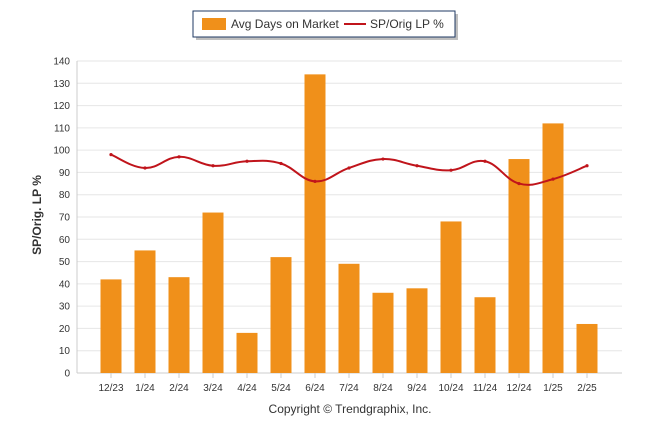 This screenshot has width=646, height=434. I want to click on x-tick-label: 11/24, so click(485, 388).